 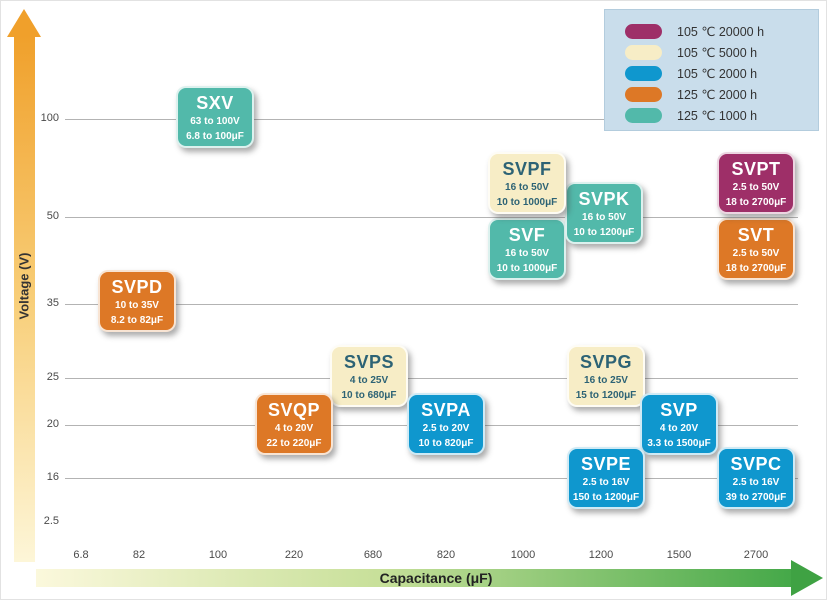 I want to click on y-tick-label: 2.5, so click(x=51, y=521).